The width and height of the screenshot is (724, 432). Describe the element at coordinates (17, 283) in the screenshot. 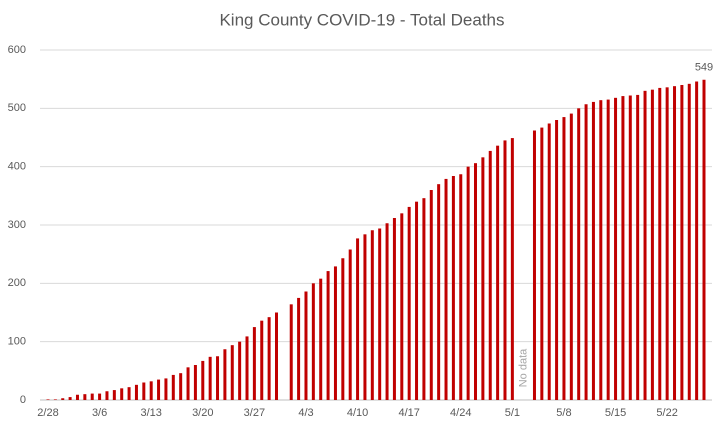

I see `y-tick-label: 200` at that location.